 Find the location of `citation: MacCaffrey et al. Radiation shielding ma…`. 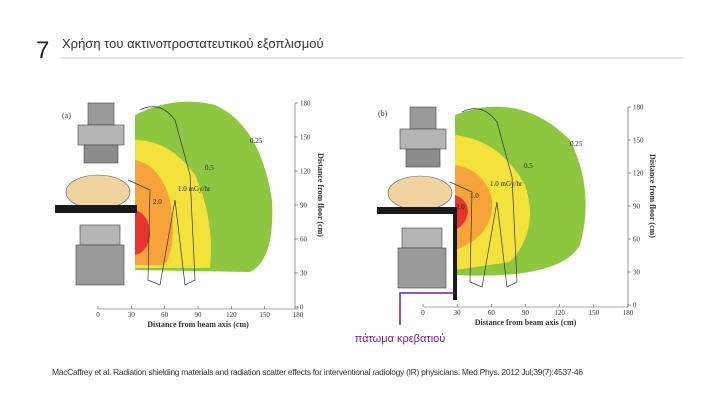

citation: MacCaffrey et al. Radiation shielding ma… is located at coordinates (317, 372).